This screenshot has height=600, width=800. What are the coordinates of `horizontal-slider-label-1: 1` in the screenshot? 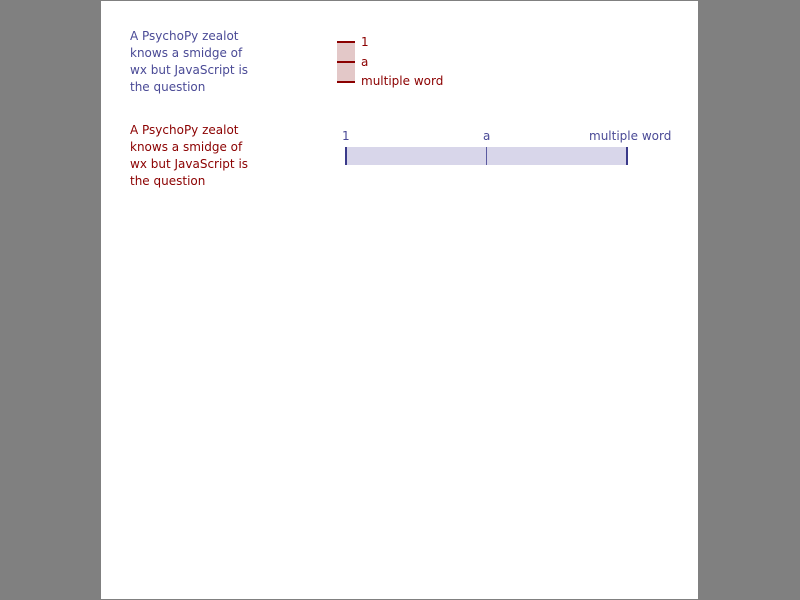 It's located at (346, 136).